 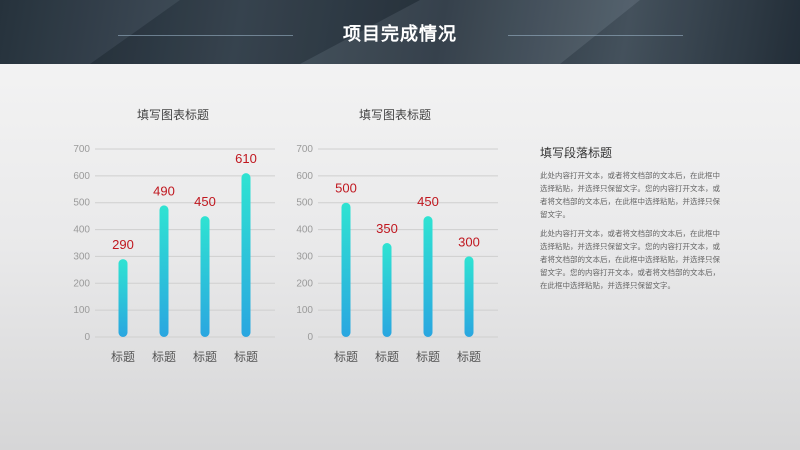 What do you see at coordinates (304, 283) in the screenshot?
I see `chart-2-y-tick-label: 200` at bounding box center [304, 283].